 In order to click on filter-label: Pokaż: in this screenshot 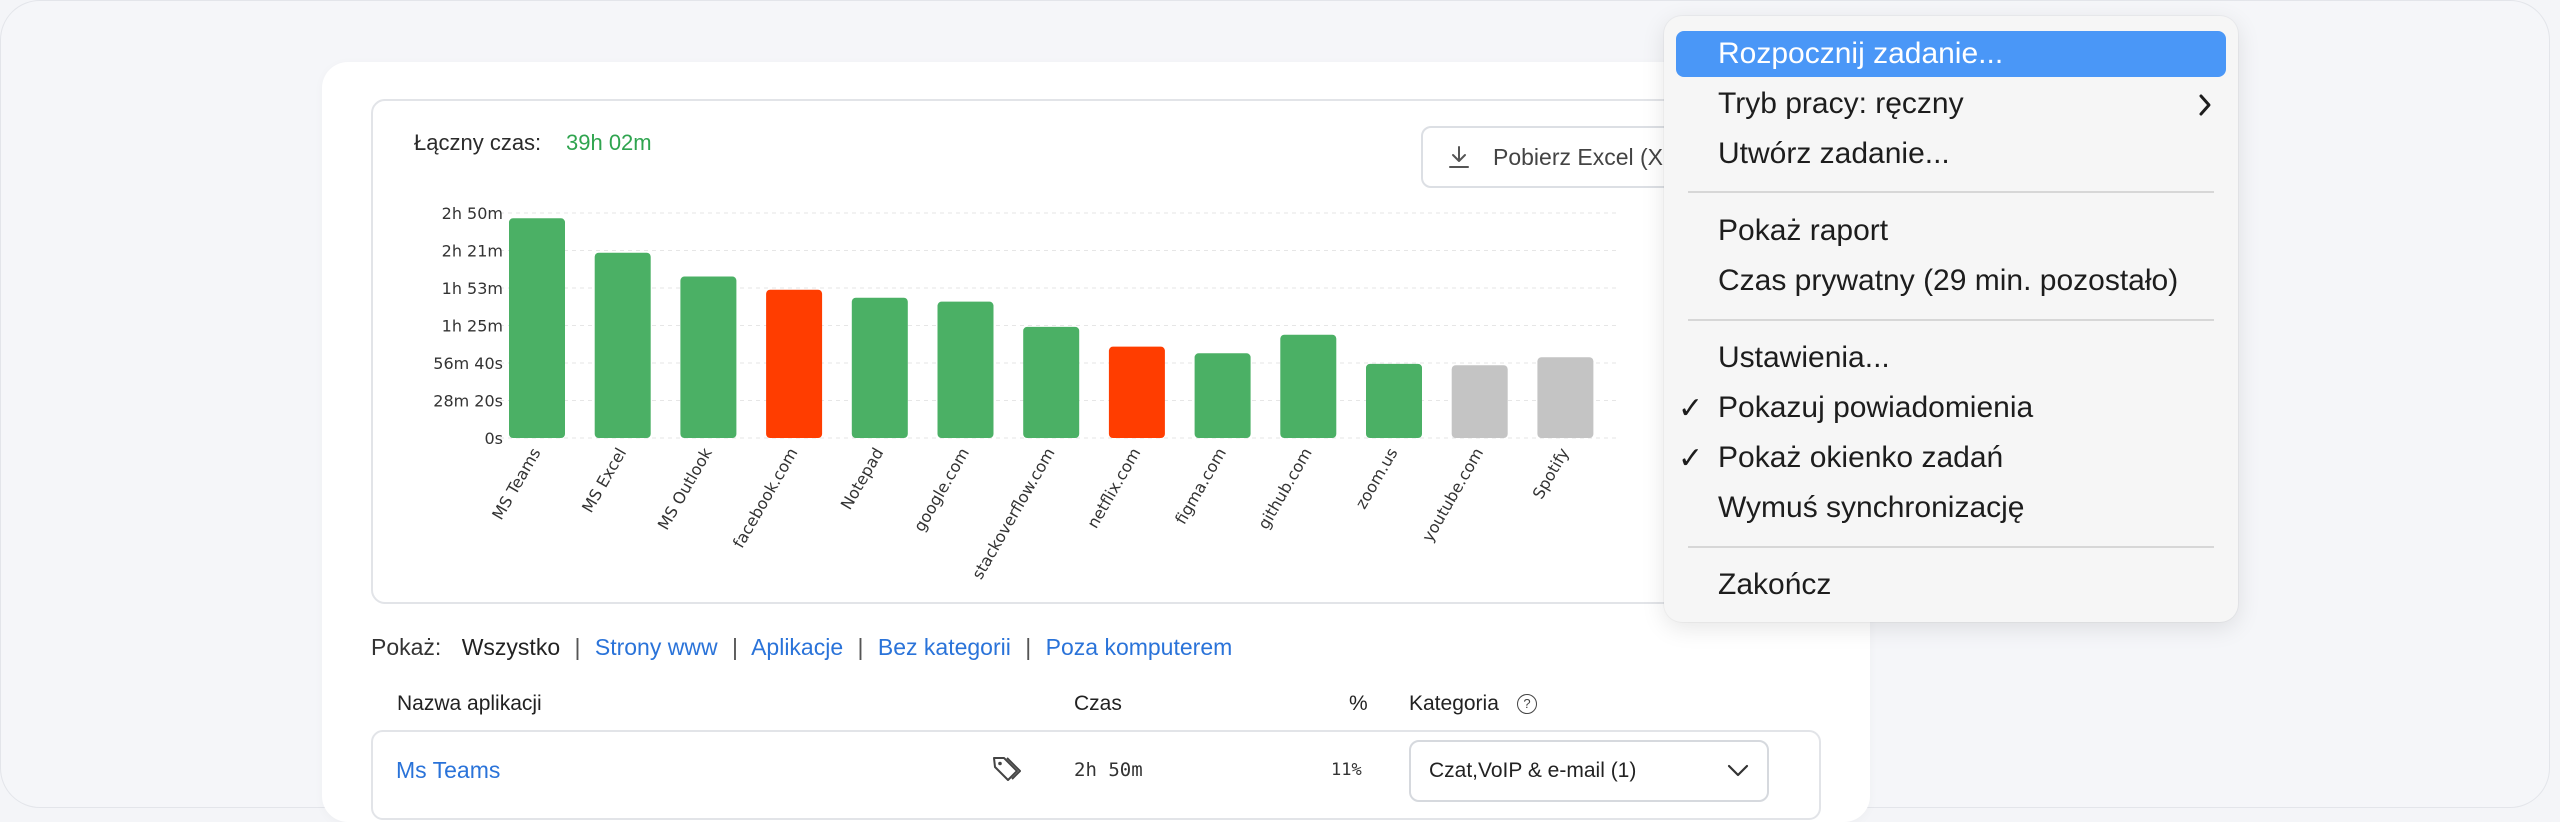, I will do `click(406, 647)`.